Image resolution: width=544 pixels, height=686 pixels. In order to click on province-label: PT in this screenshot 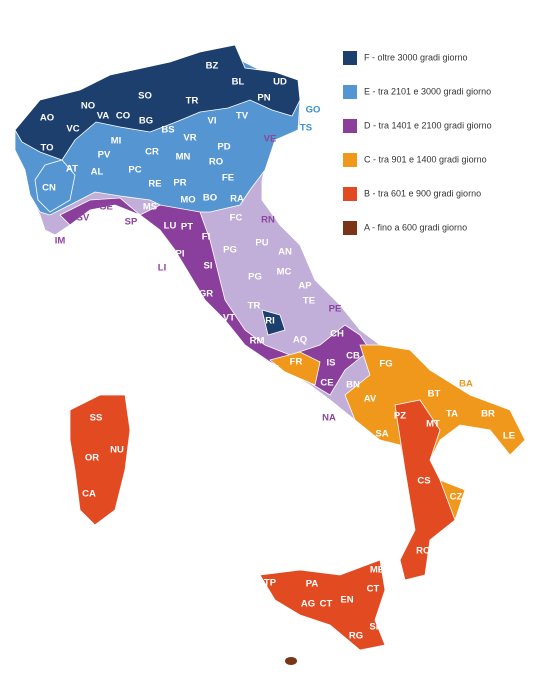, I will do `click(187, 227)`.